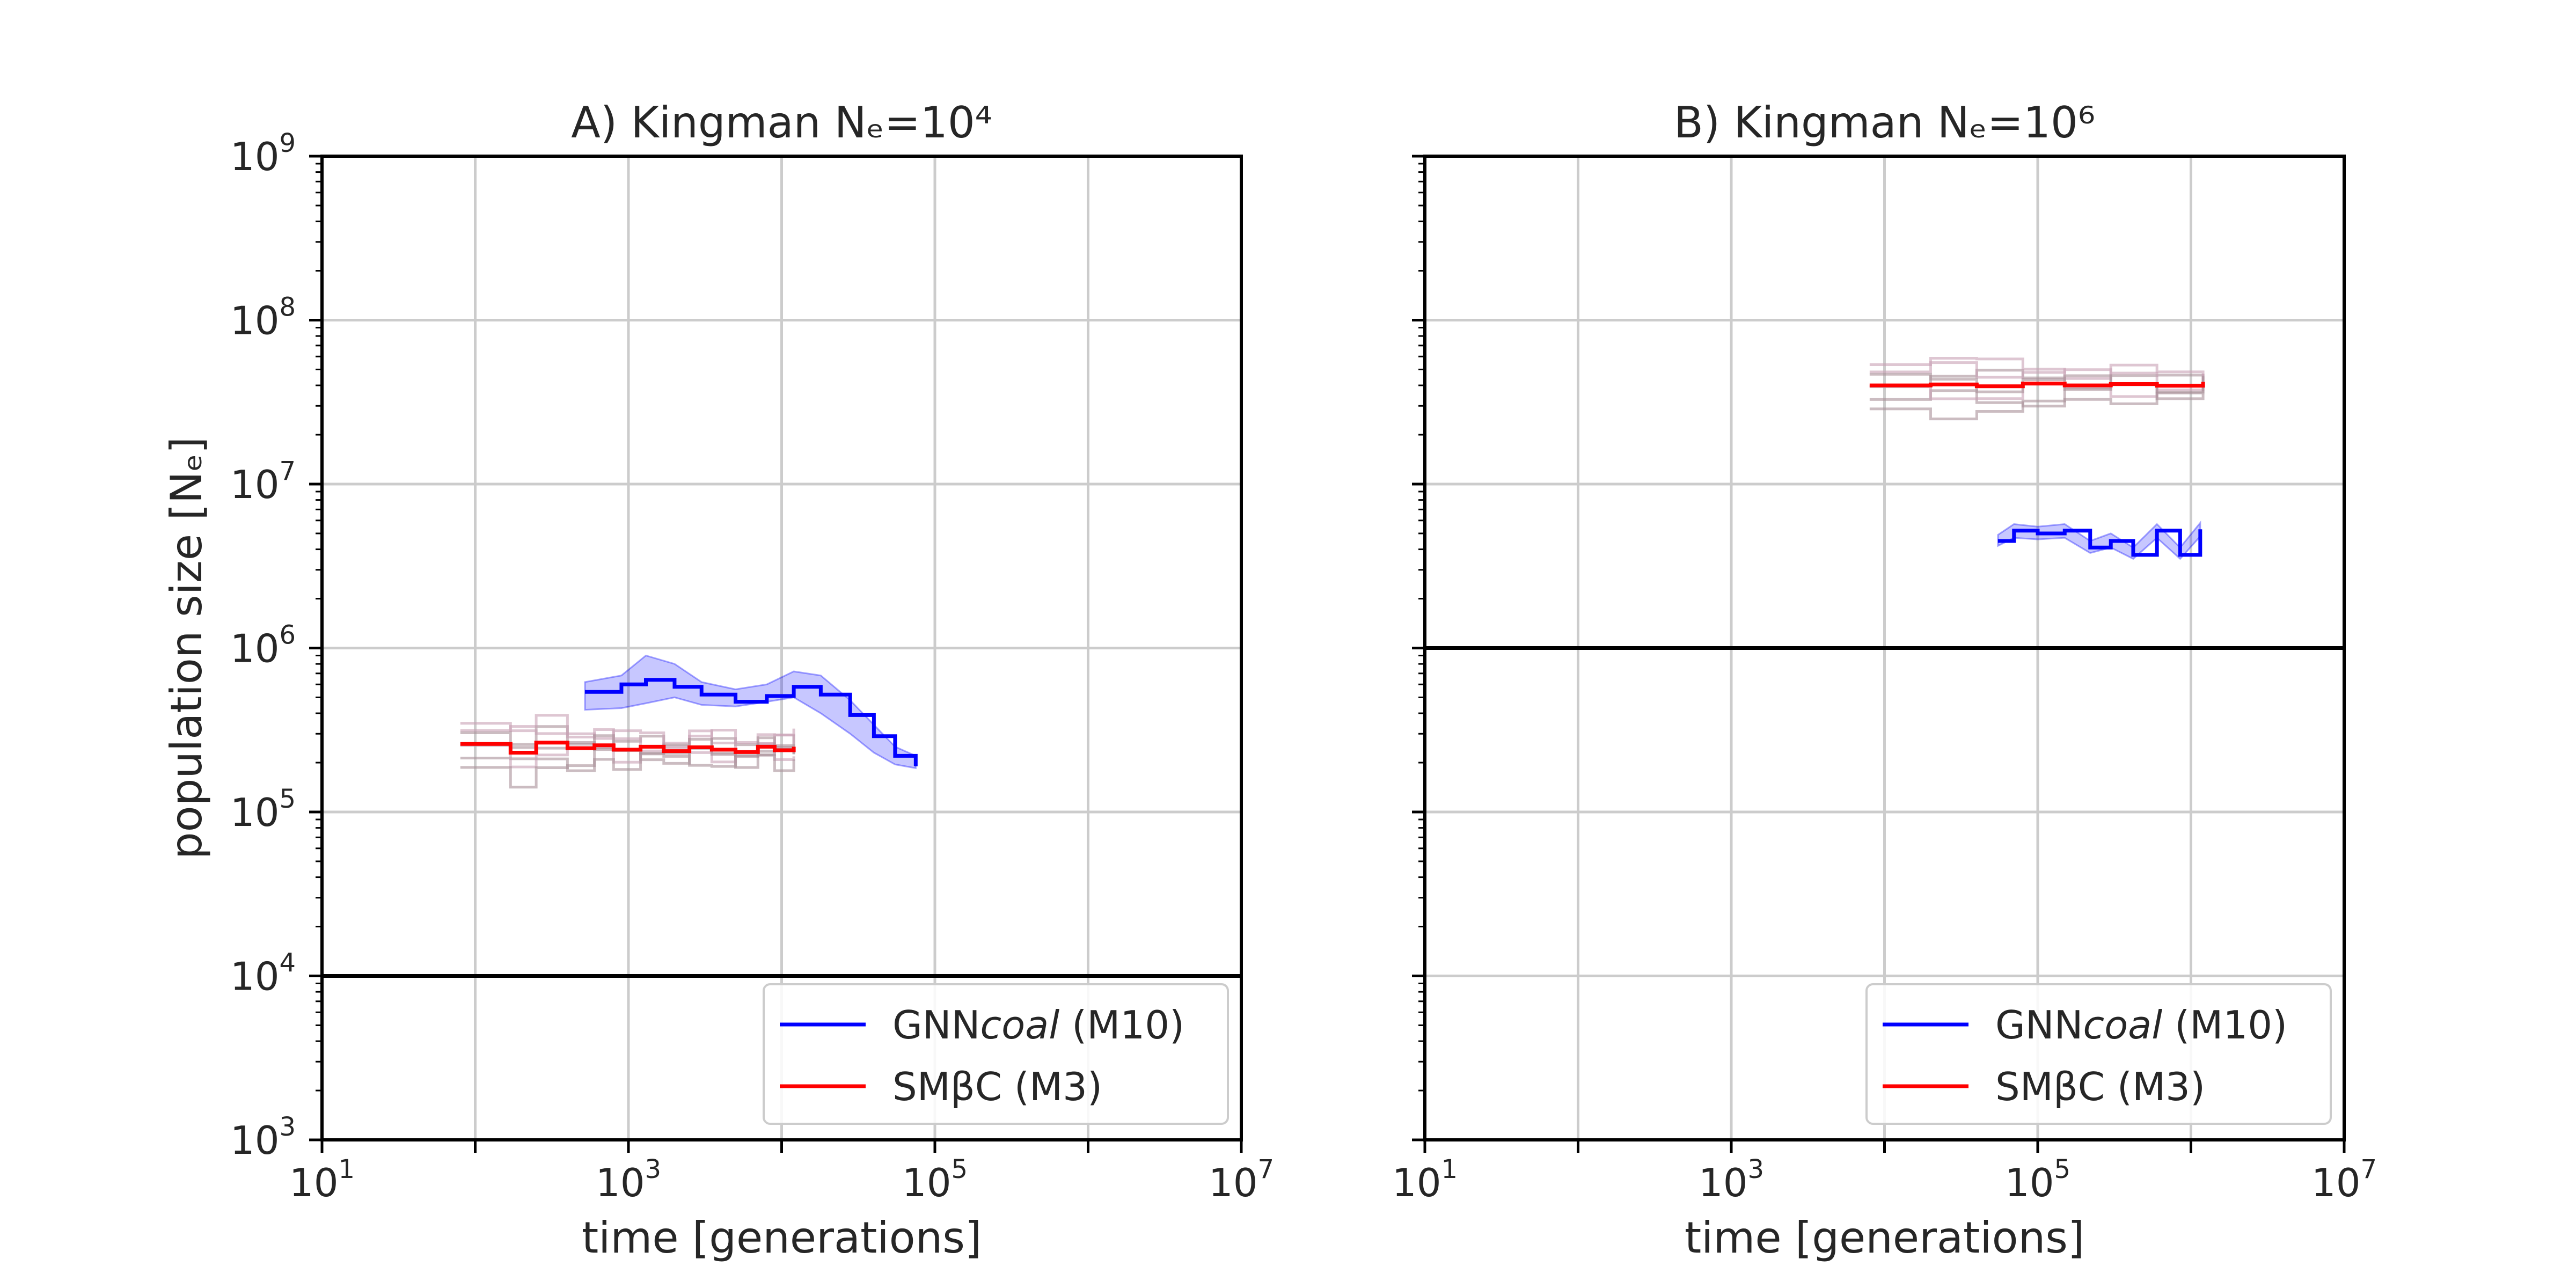 The image size is (2576, 1288). I want to click on chart-title: B) Kingman Nₑ=10⁶, so click(1884, 123).